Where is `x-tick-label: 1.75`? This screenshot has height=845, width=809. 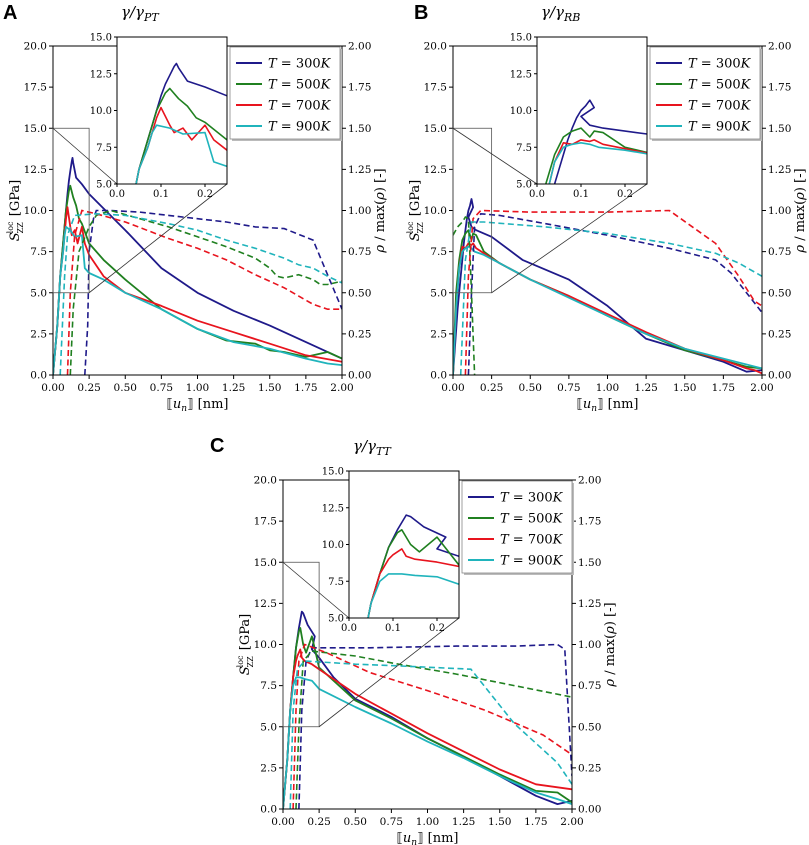 x-tick-label: 1.75 is located at coordinates (723, 388).